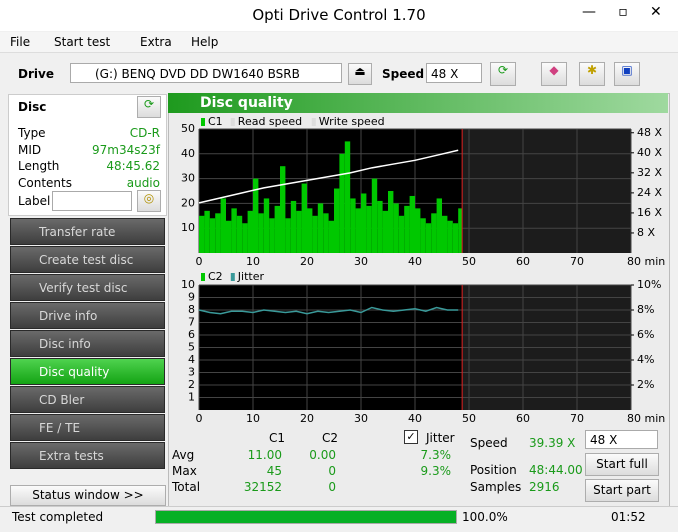 The height and width of the screenshot is (532, 678). What do you see at coordinates (645, 334) in the screenshot?
I see `y2-tick-label: 6%` at bounding box center [645, 334].